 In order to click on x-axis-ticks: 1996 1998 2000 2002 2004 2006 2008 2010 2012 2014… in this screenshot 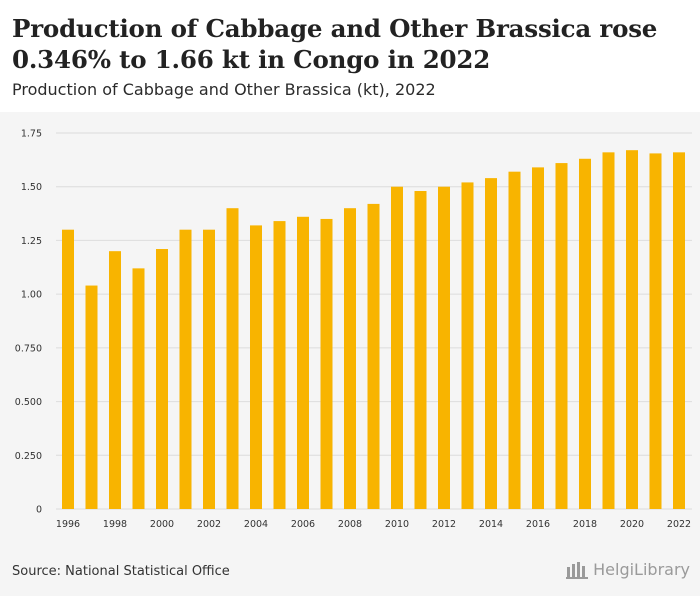, I will do `click(373, 524)`.